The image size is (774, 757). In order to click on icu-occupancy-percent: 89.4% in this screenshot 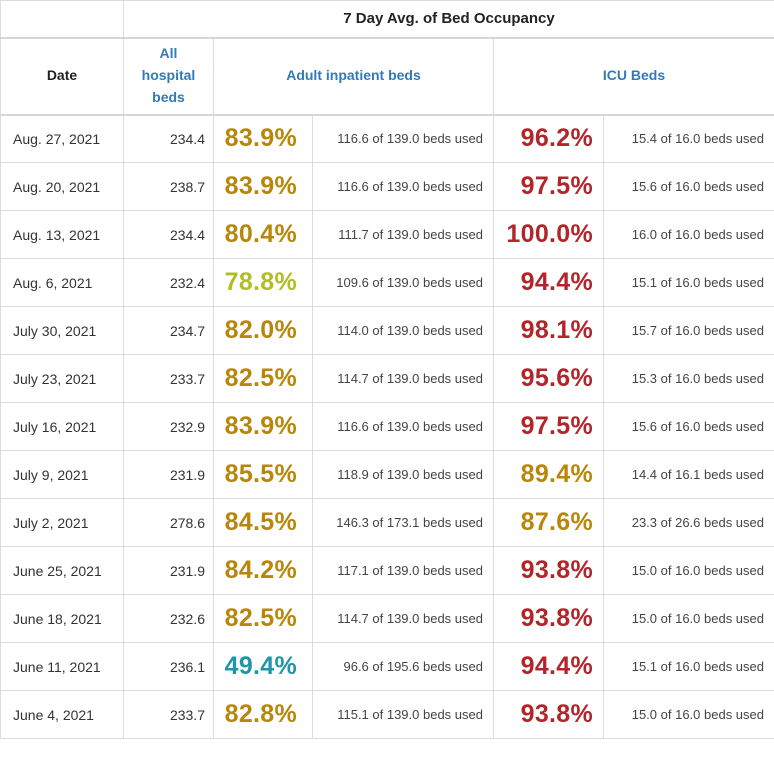, I will do `click(548, 474)`.